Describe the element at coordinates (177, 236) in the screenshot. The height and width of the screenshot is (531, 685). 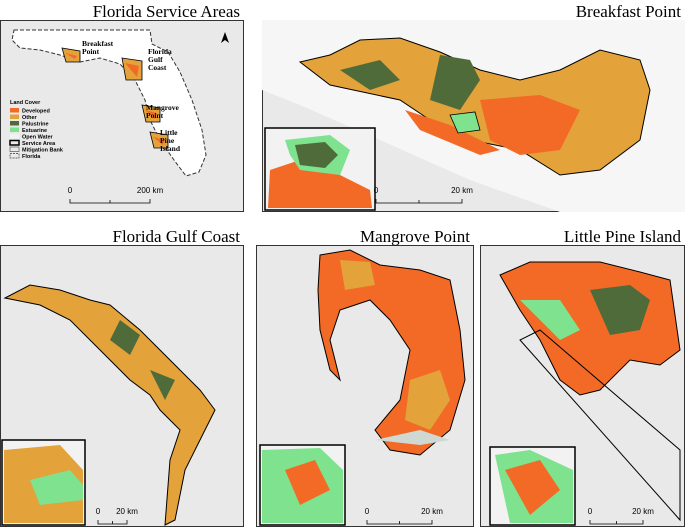
I see `panel-title: Florida Gulf Coast` at that location.